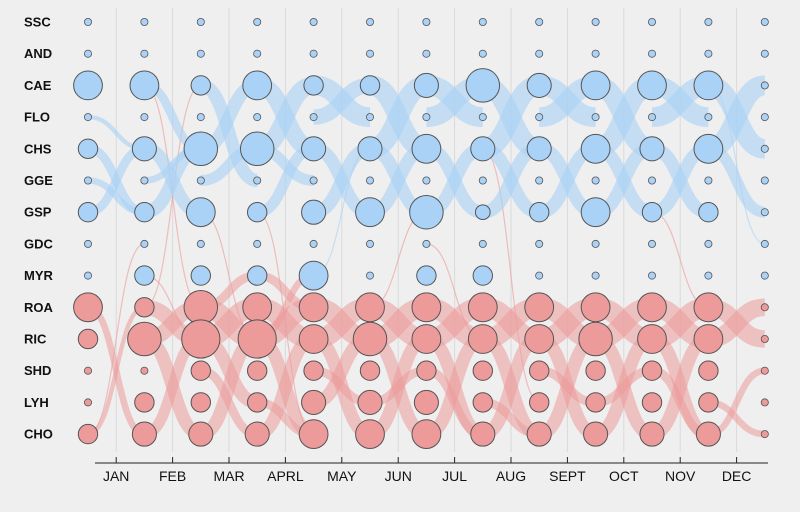 The height and width of the screenshot is (512, 800). I want to click on row-label-gsp: GSP, so click(38, 212).